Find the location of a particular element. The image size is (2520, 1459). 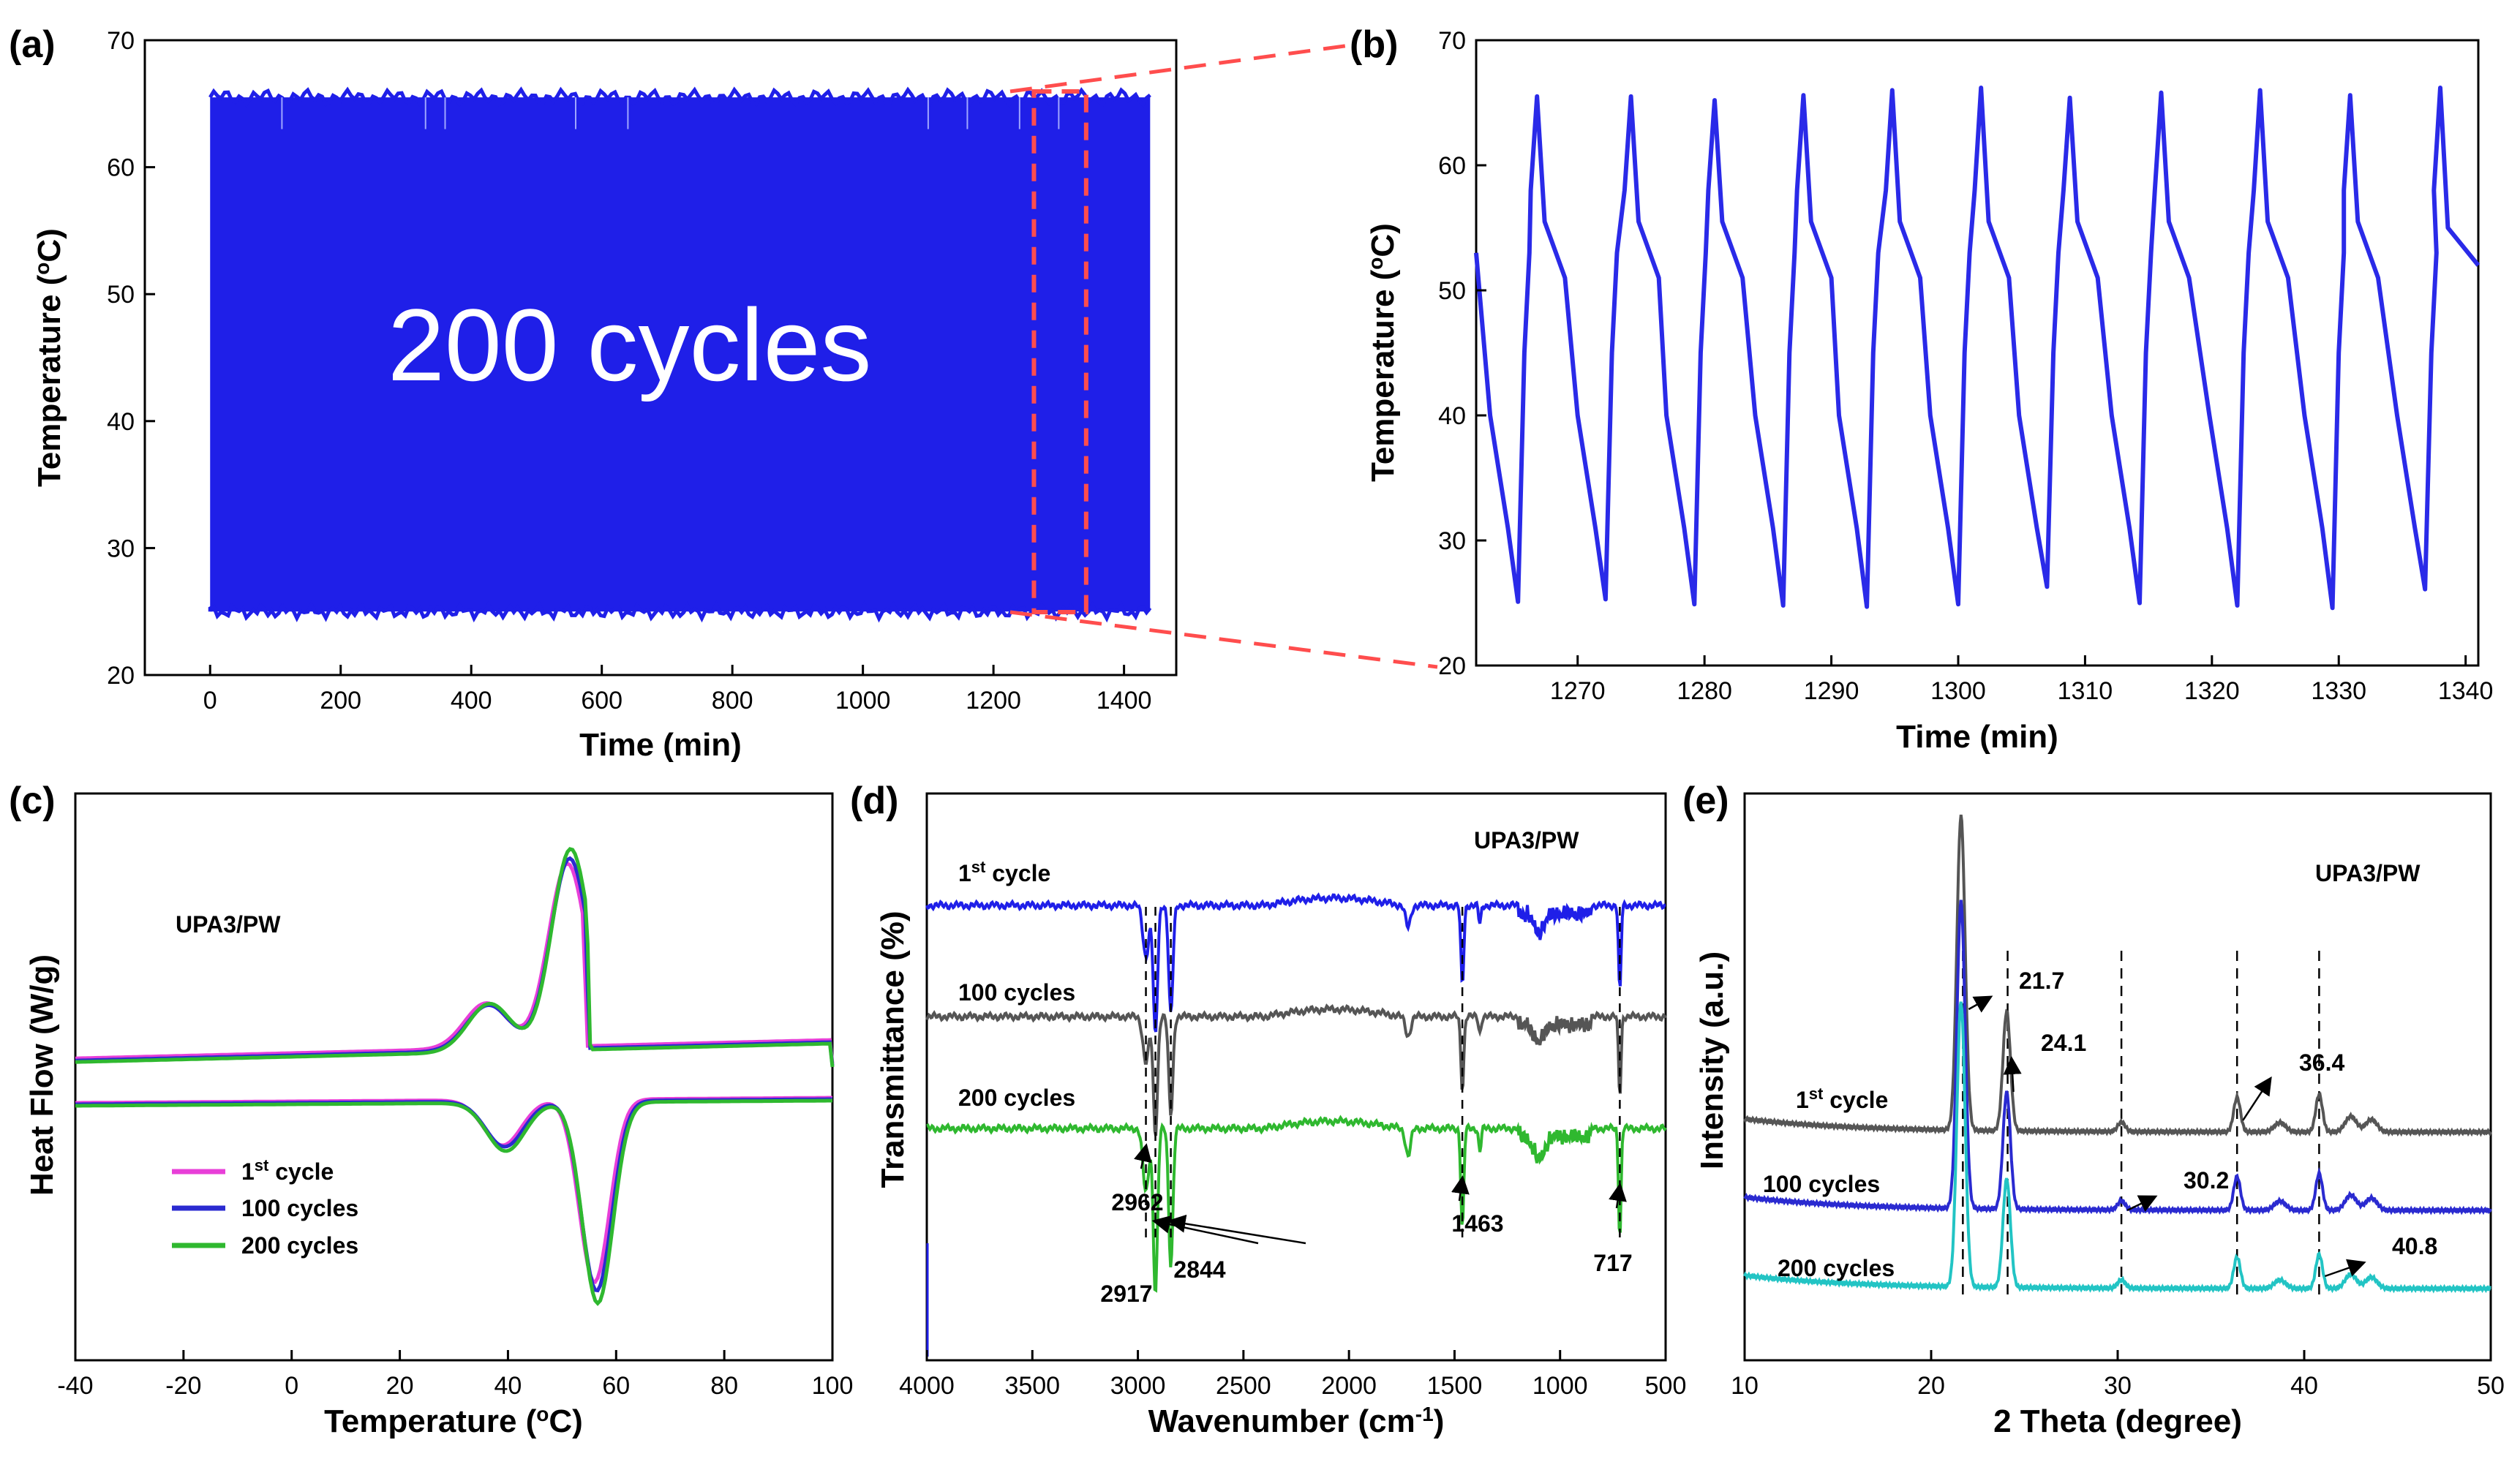

panel-d-xlabel: Wavenumber (cm-1) is located at coordinates (1297, 1422).